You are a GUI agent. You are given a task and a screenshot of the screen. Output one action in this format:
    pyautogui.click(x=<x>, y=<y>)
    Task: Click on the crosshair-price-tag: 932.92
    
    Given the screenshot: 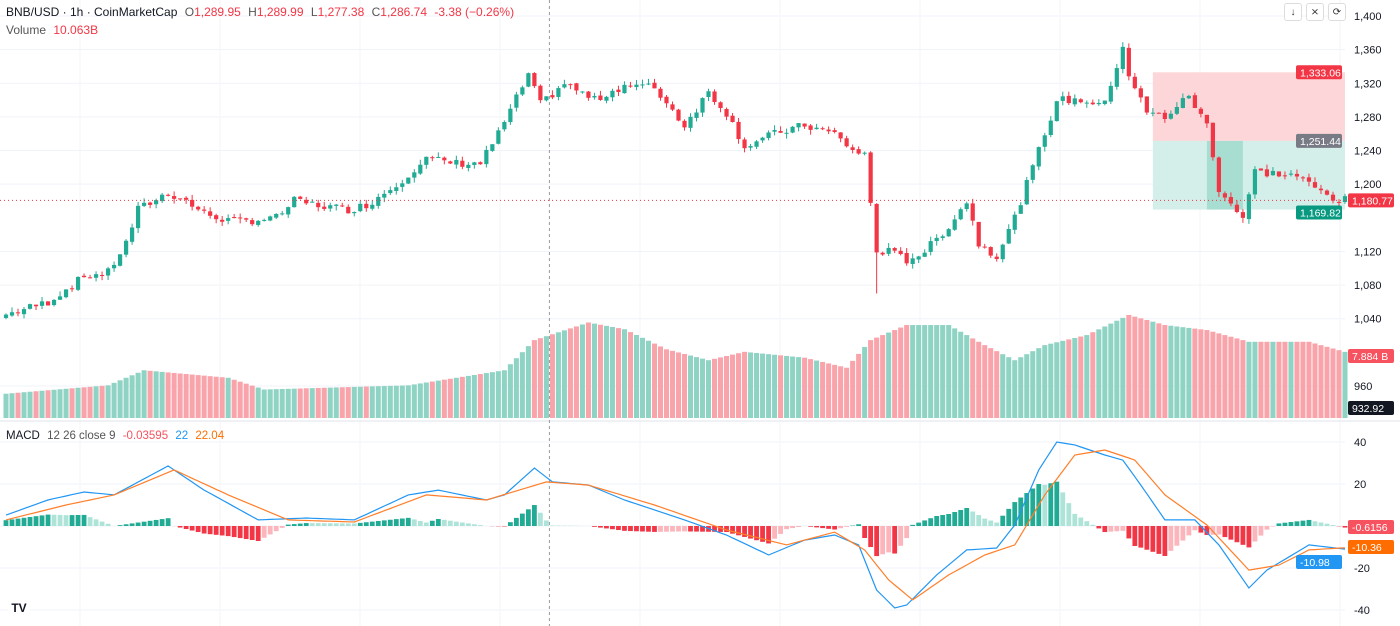 What is the action you would take?
    pyautogui.click(x=1368, y=409)
    